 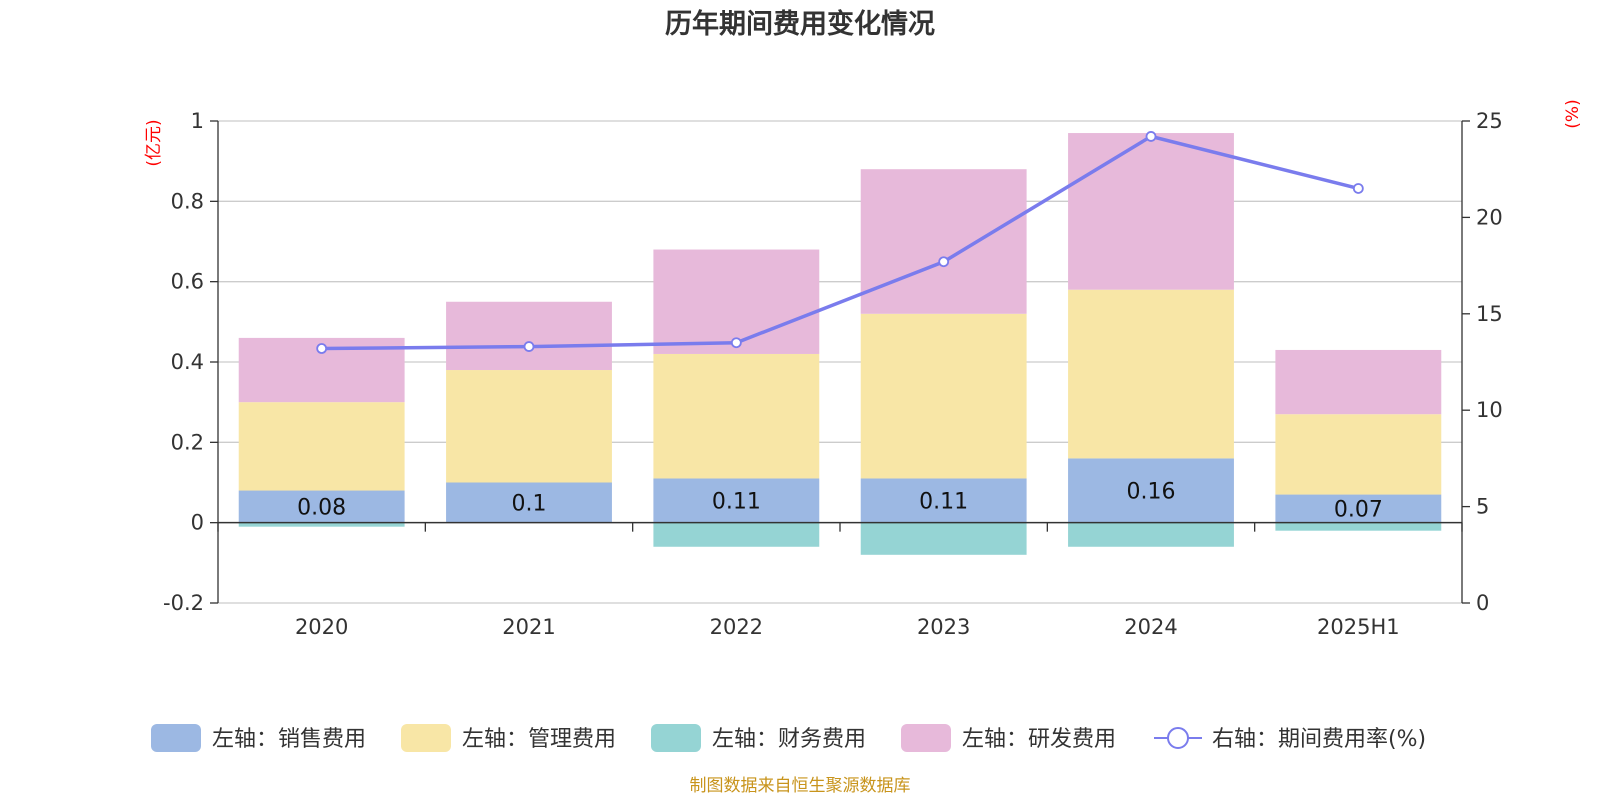 I want to click on left-axis-tick-label: 0.8, so click(x=187, y=201).